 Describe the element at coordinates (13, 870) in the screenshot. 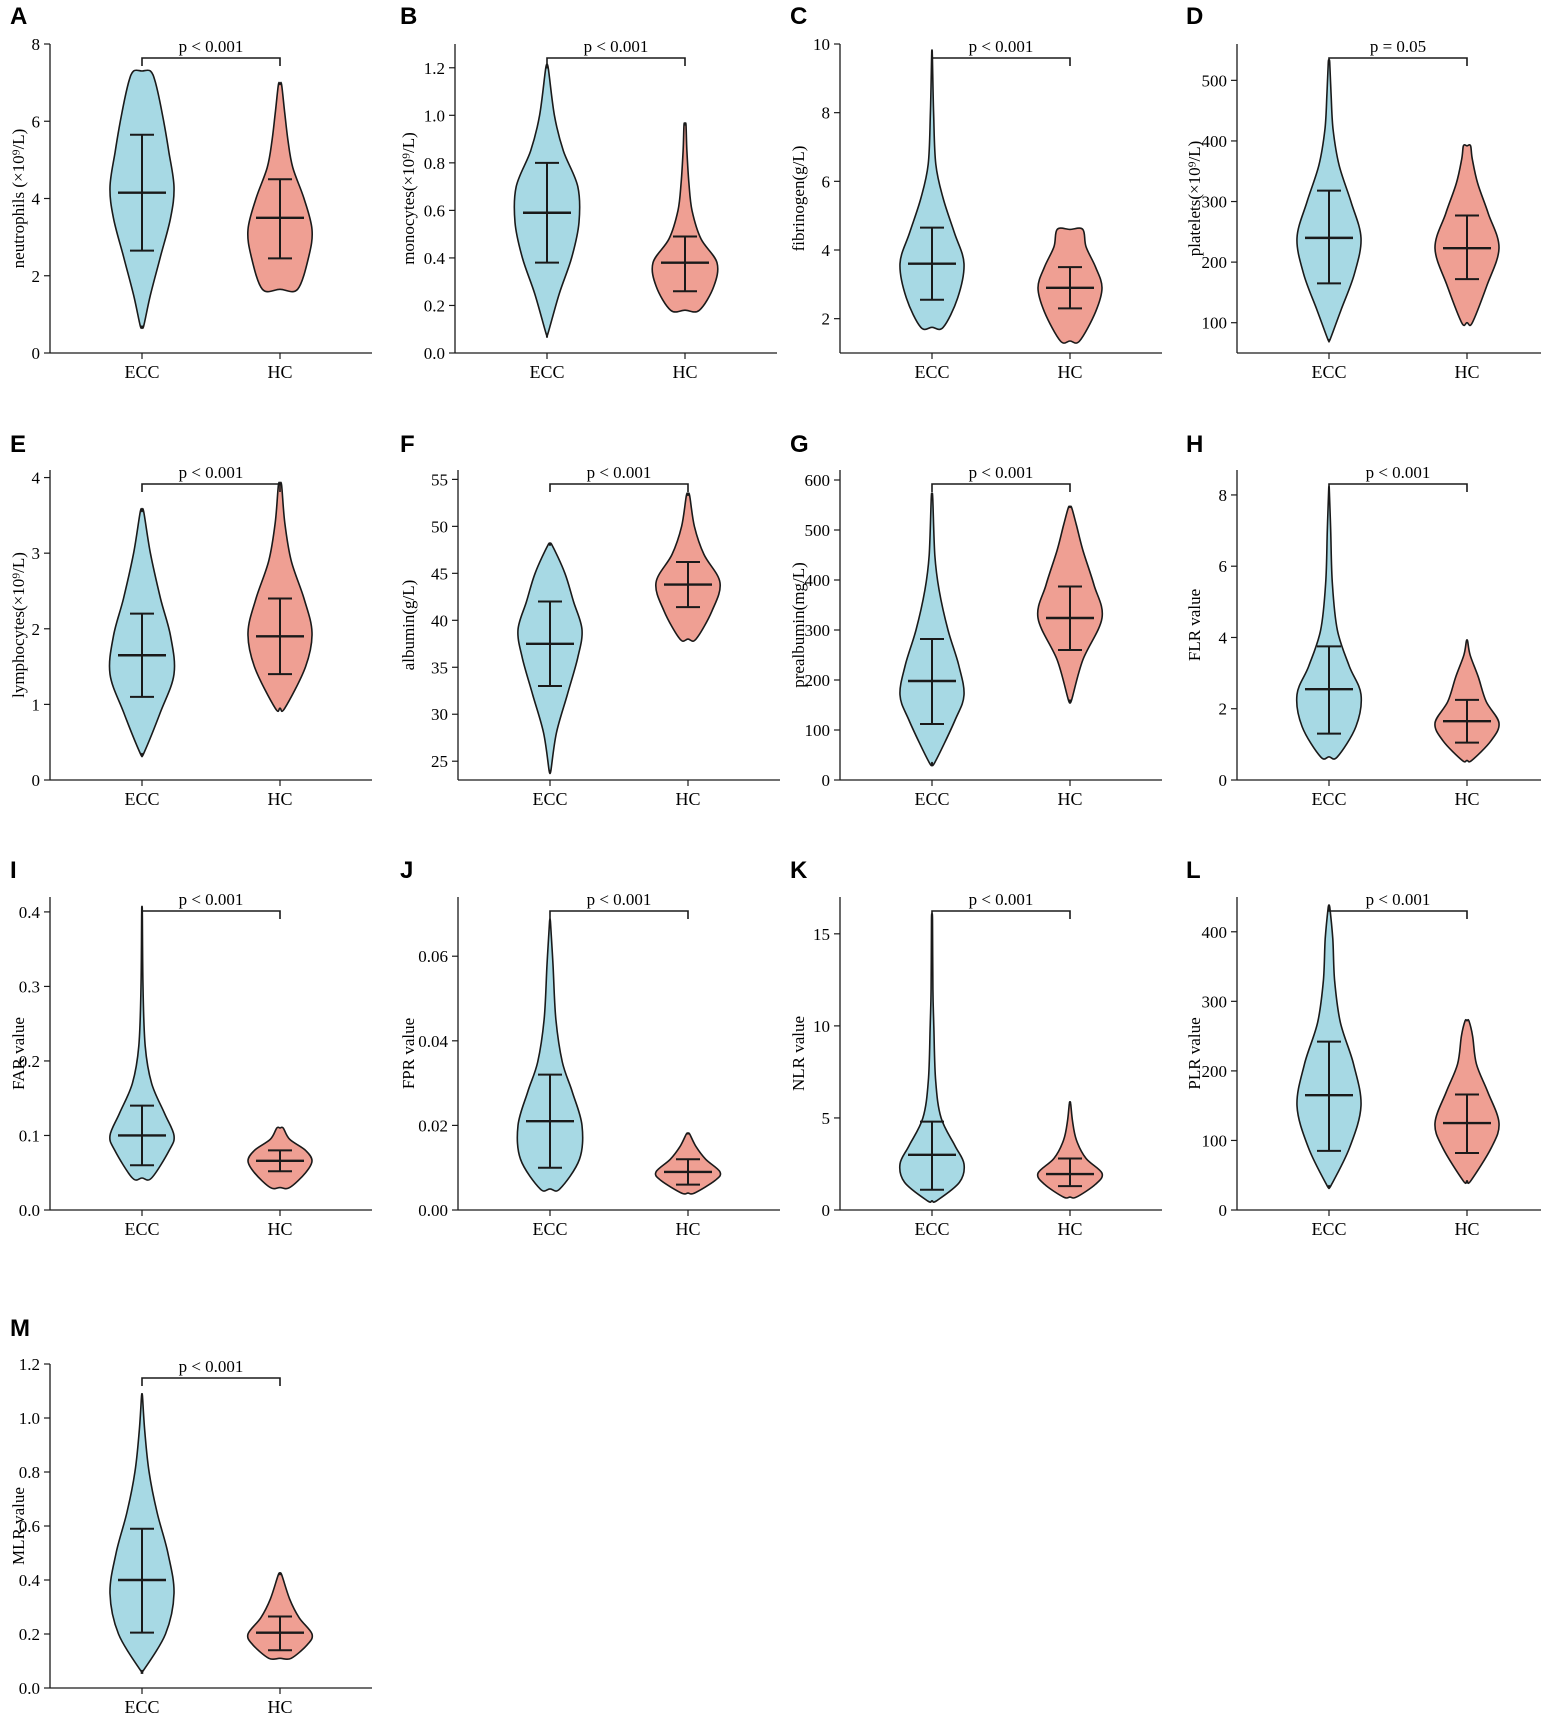

I see `panel-label: I` at that location.